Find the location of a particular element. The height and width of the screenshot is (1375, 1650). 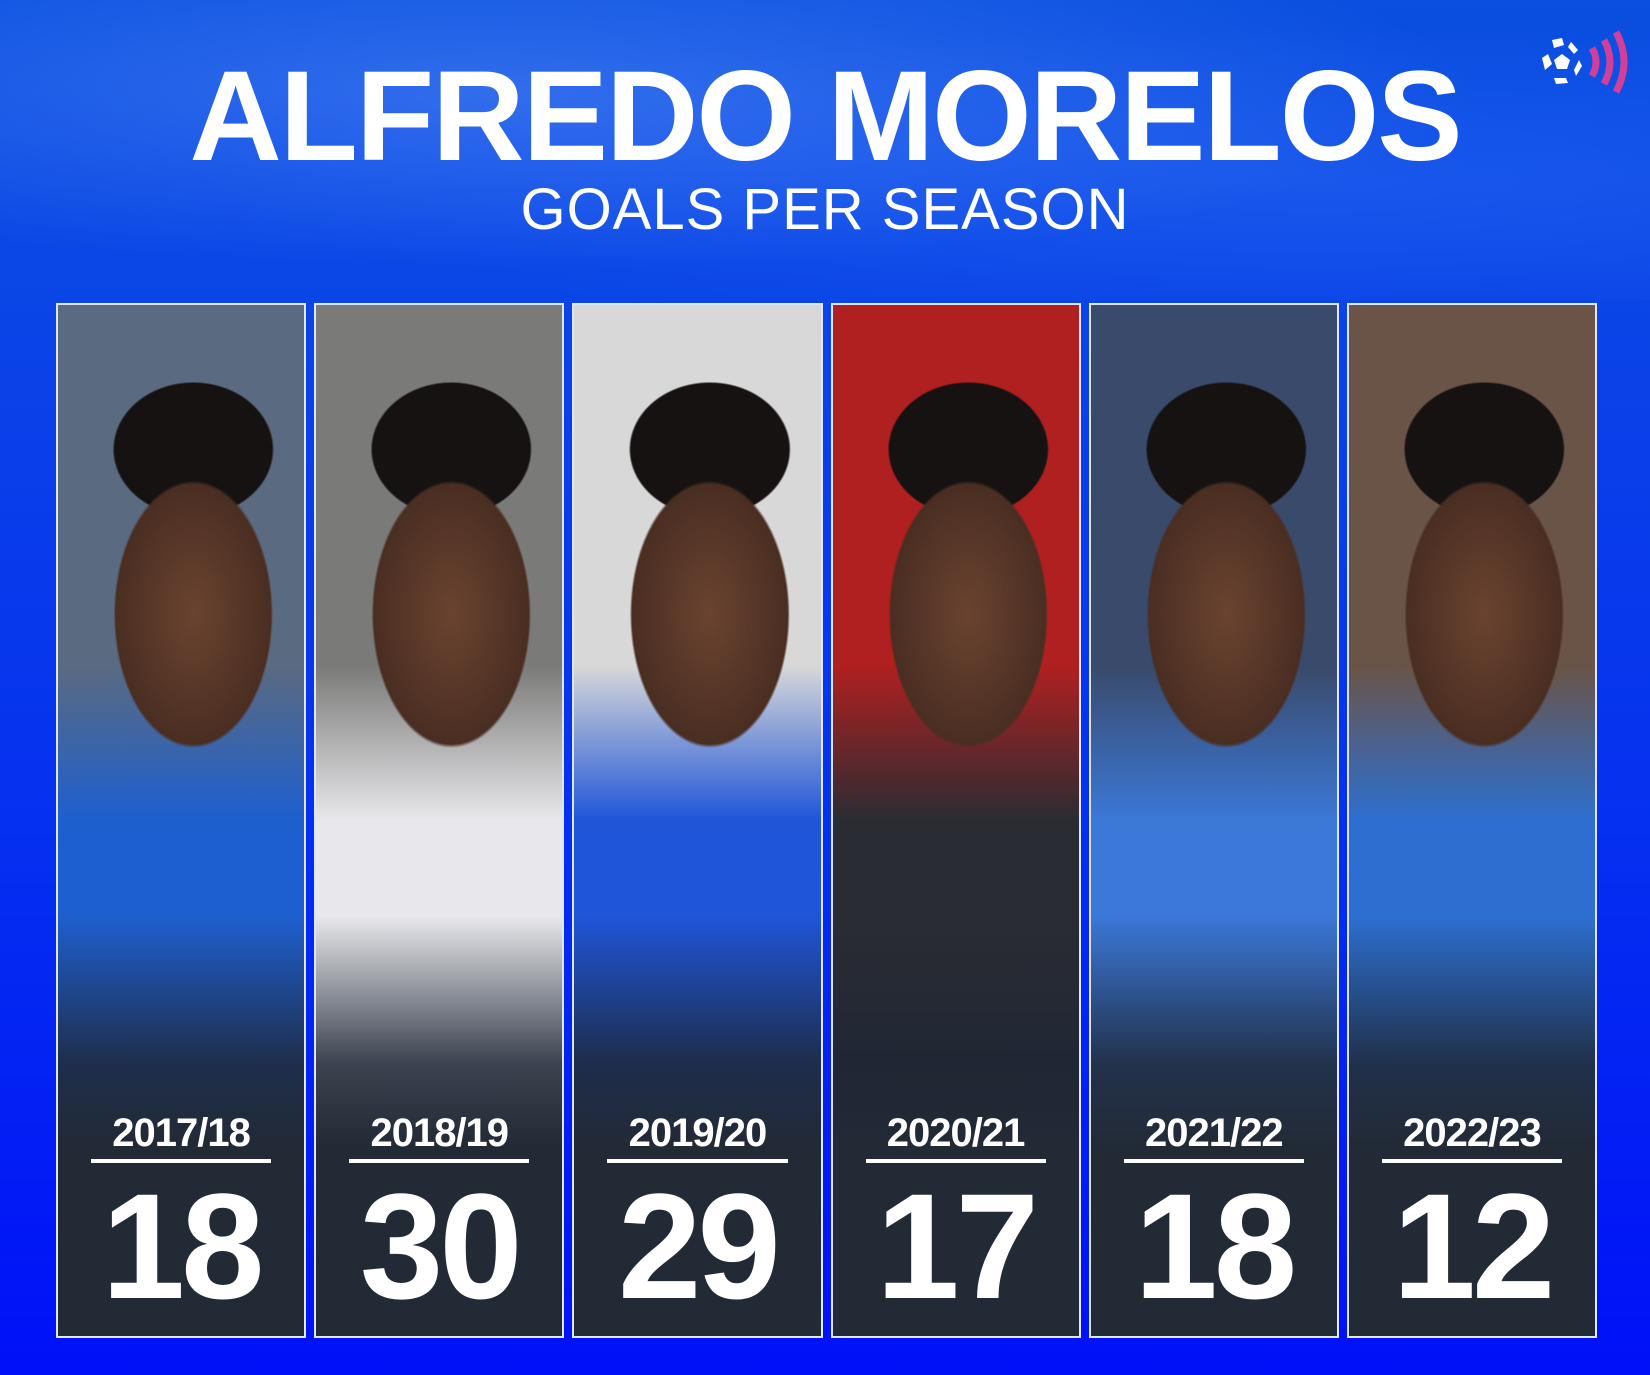

goals-count: 17 is located at coordinates (957, 1246).